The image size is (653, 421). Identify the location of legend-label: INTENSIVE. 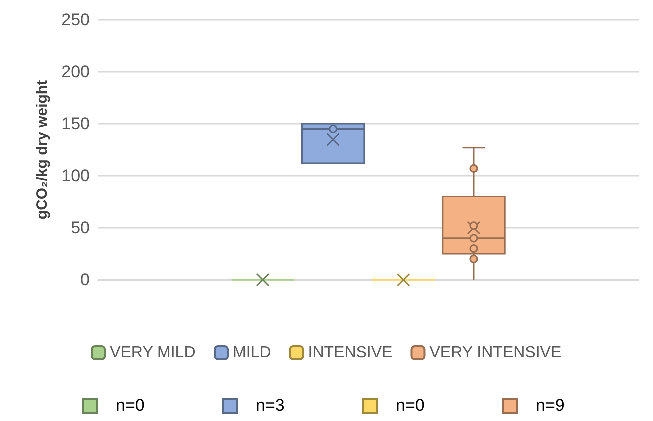
(350, 353).